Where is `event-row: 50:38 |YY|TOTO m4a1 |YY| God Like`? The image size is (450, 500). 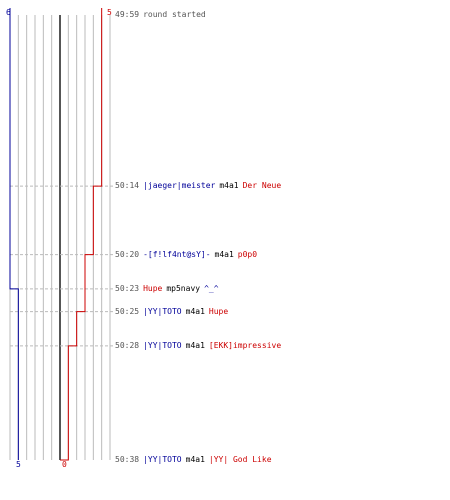 event-row: 50:38 |YY|TOTO m4a1 |YY| God Like is located at coordinates (195, 460).